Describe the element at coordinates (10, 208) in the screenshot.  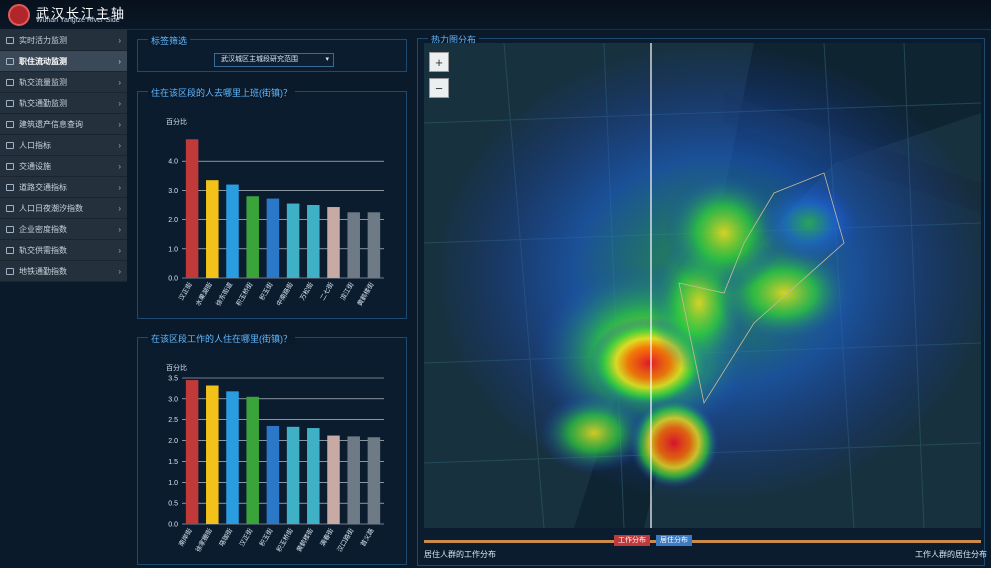
I see `people-icon` at that location.